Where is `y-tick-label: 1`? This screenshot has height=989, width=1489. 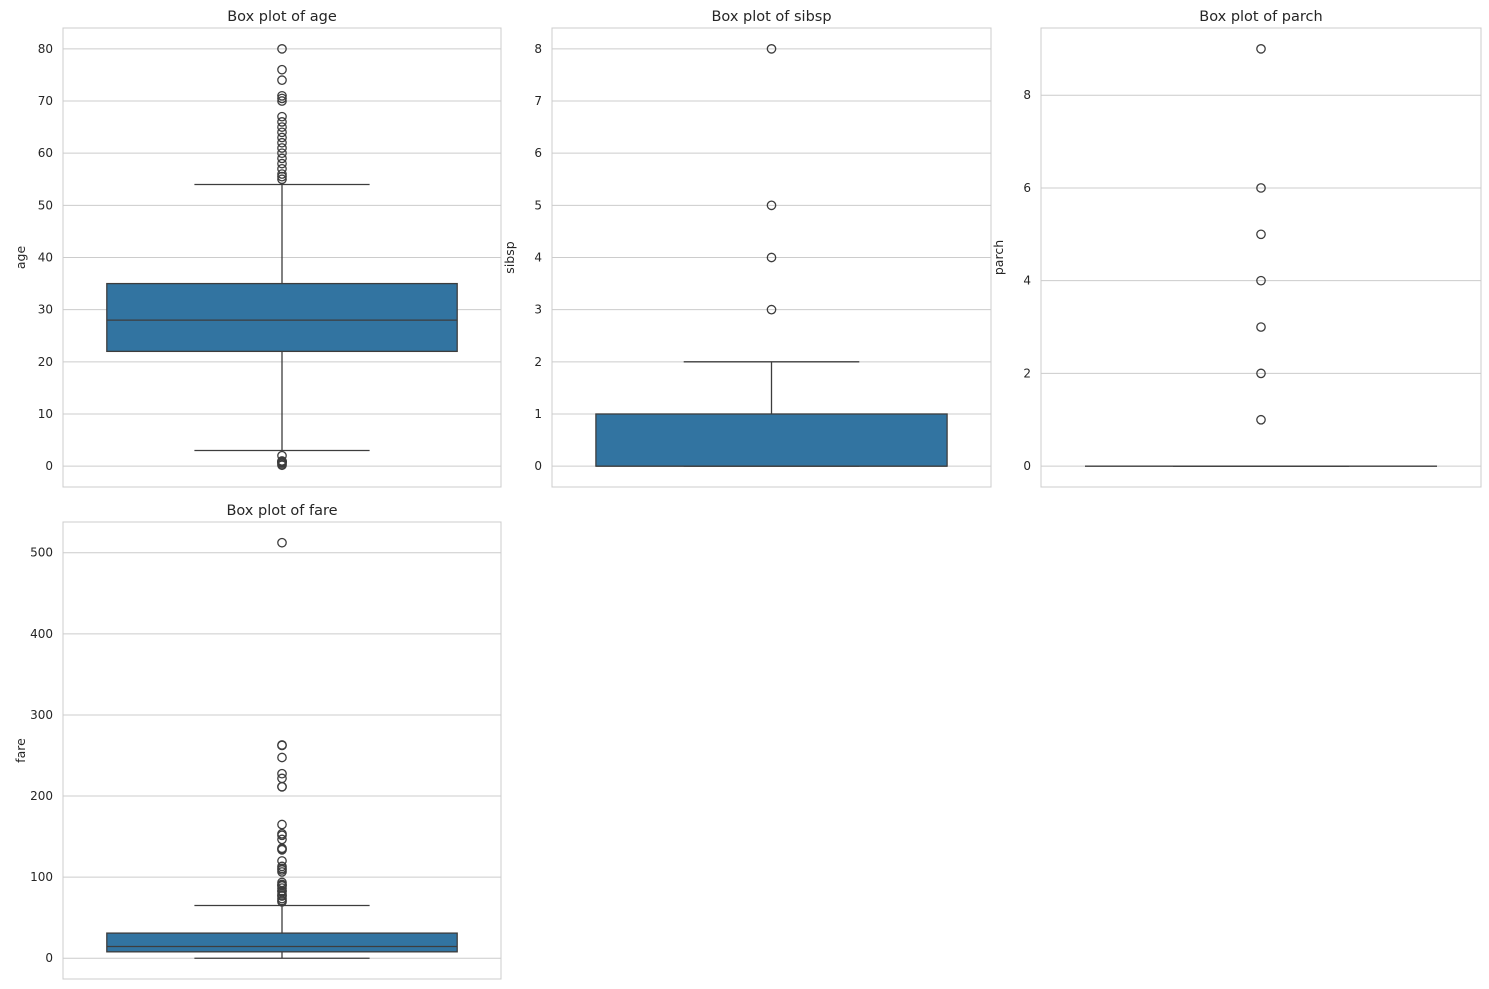 y-tick-label: 1 is located at coordinates (538, 414).